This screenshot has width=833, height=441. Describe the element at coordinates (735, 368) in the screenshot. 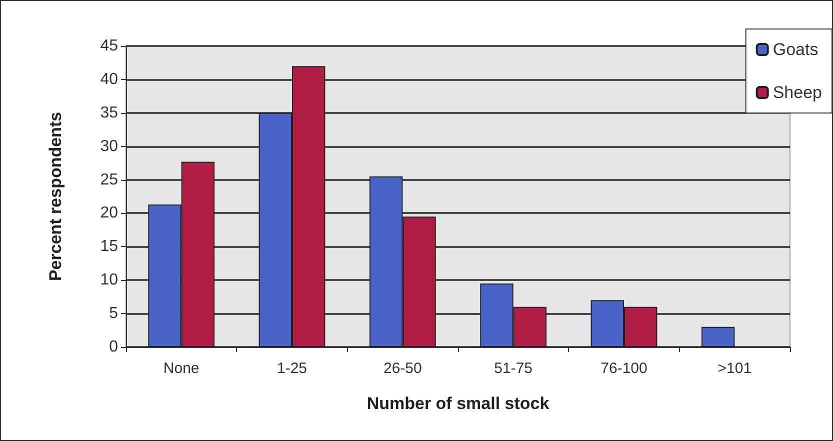

I see `x-tick-label: >101` at that location.